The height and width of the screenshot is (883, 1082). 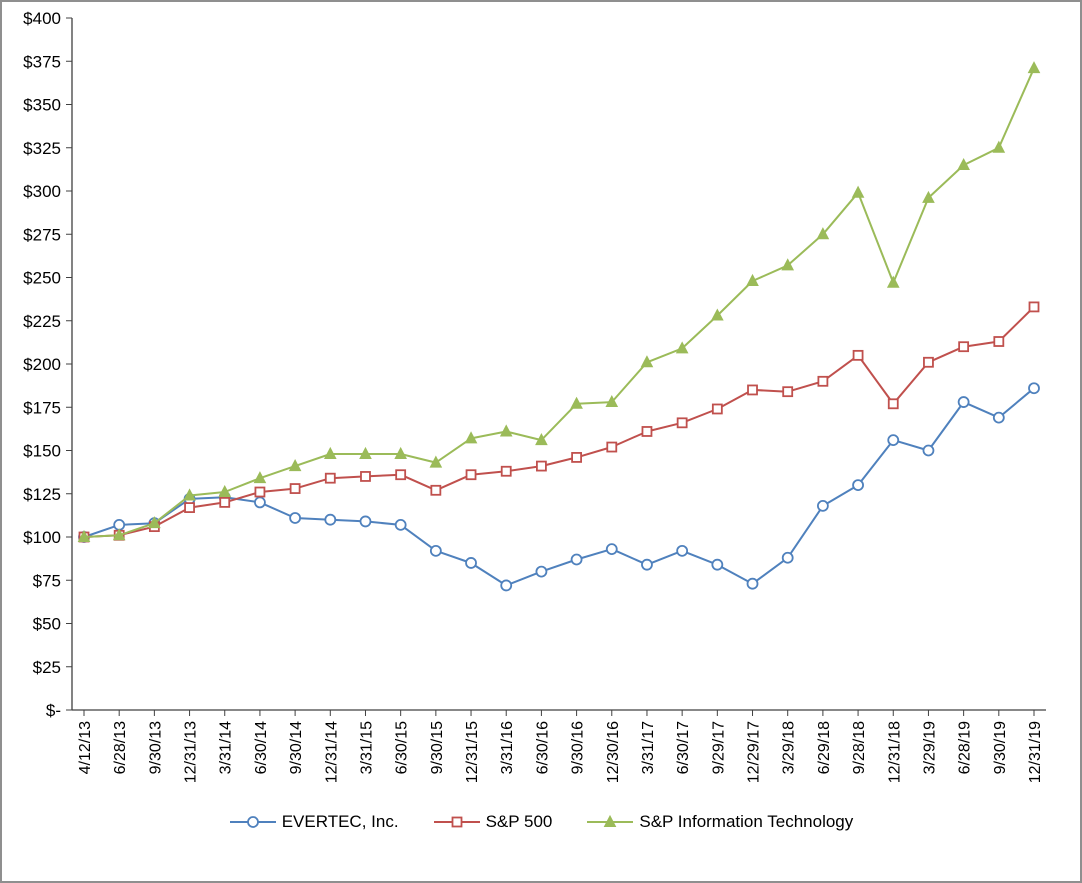 I want to click on y-axis-tick-label: $200, so click(x=42, y=364).